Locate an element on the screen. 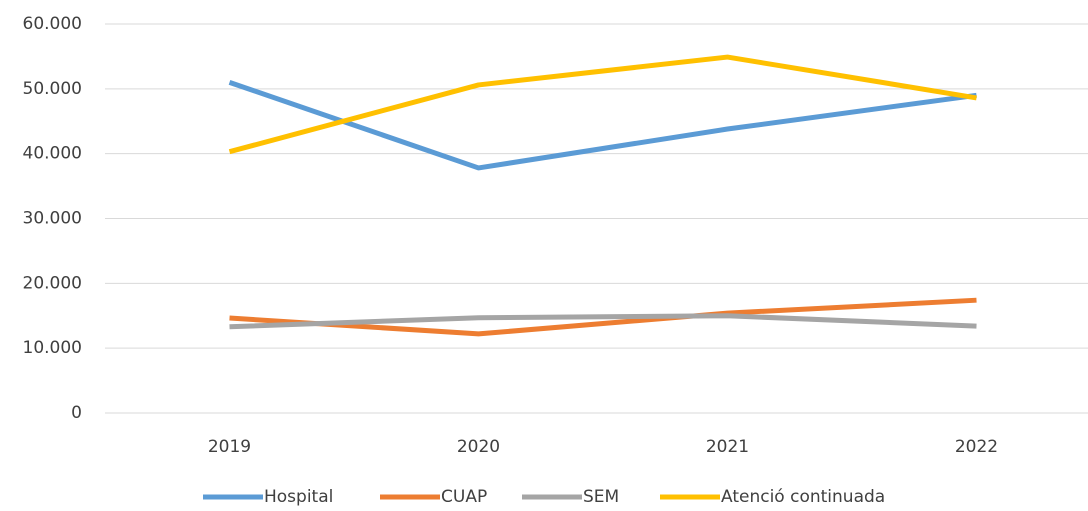 The height and width of the screenshot is (511, 1088). x-tick-label: 2021 is located at coordinates (727, 447).